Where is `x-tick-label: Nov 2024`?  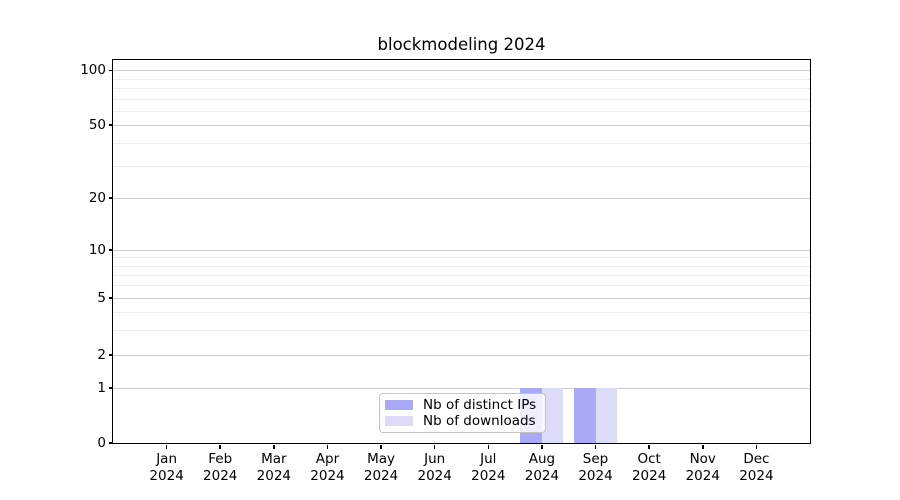 x-tick-label: Nov 2024 is located at coordinates (703, 467).